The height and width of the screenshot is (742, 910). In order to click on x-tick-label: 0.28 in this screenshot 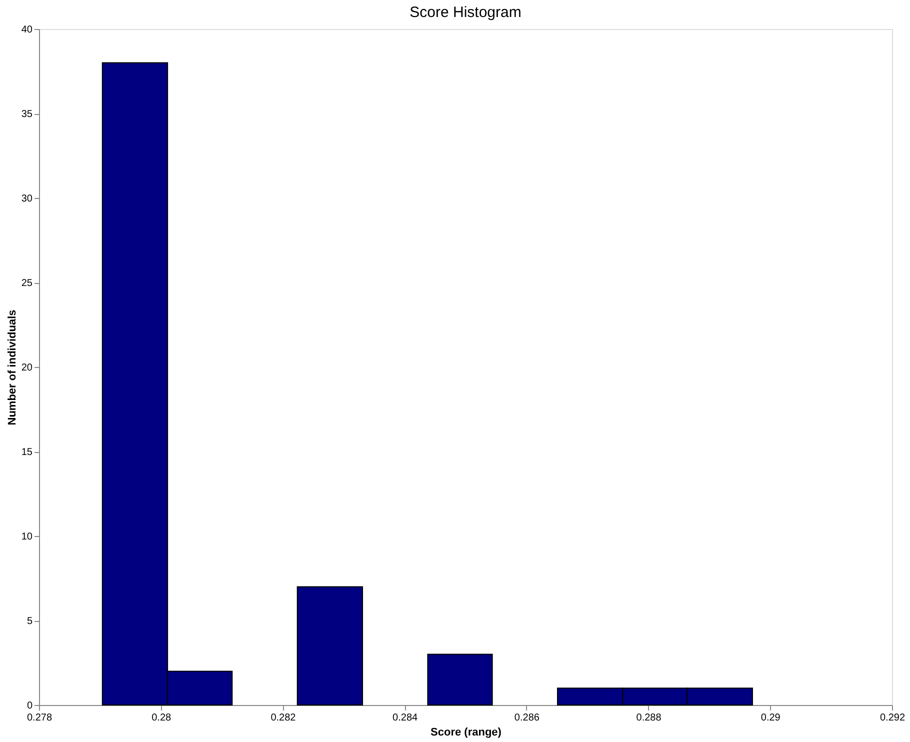, I will do `click(162, 718)`.